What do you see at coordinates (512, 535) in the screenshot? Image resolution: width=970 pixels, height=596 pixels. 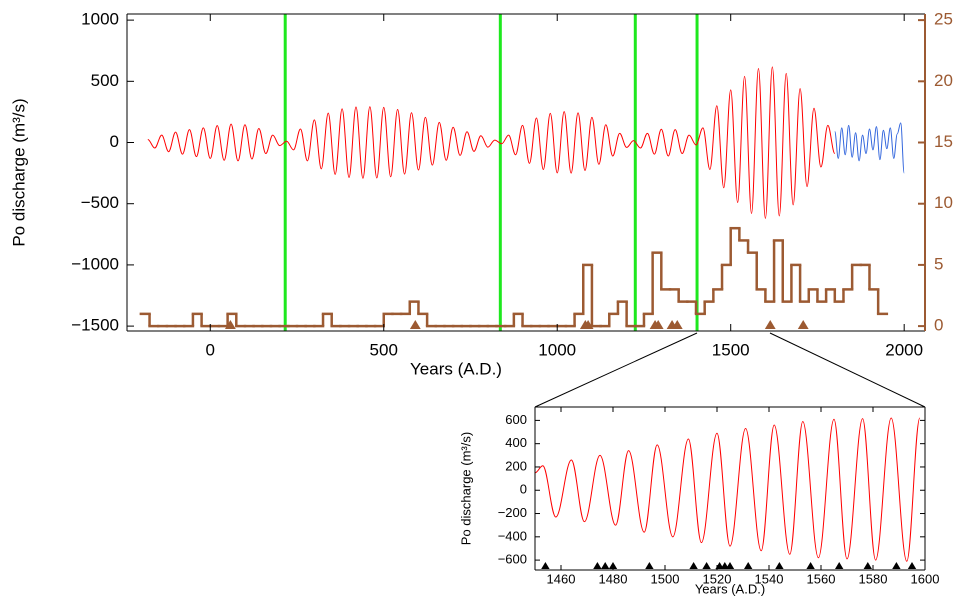 I see `y-tick-label: −400` at bounding box center [512, 535].